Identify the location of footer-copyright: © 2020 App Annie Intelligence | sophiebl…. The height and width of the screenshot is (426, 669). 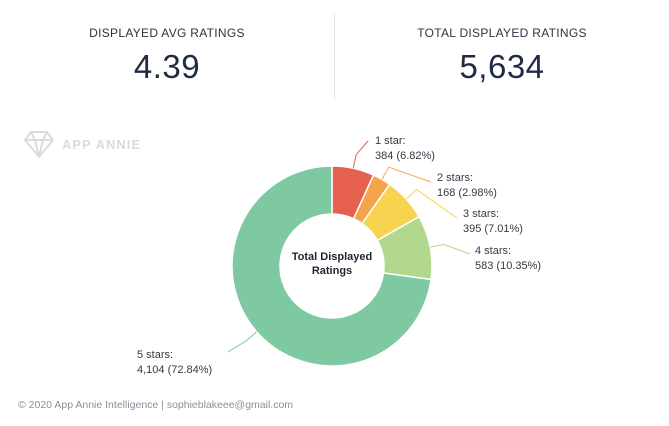
(156, 405).